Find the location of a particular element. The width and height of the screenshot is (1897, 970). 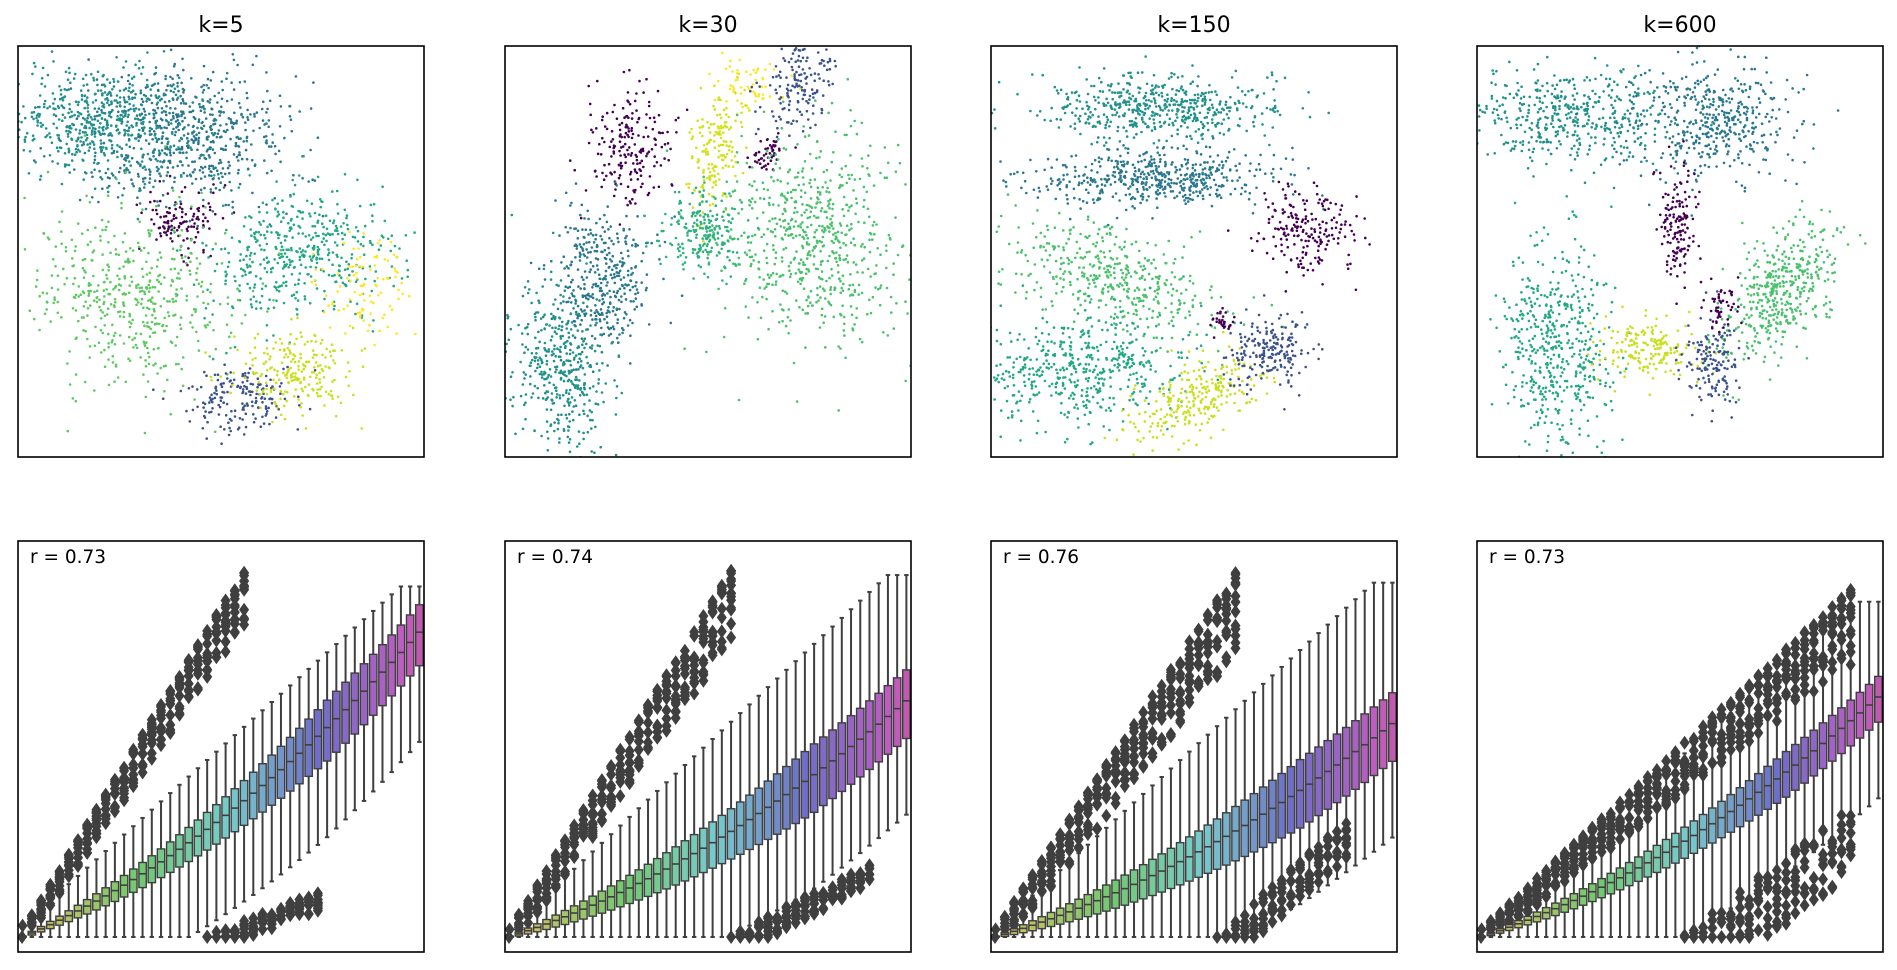

box-panel-2: r = 0.76 is located at coordinates (1194, 746).